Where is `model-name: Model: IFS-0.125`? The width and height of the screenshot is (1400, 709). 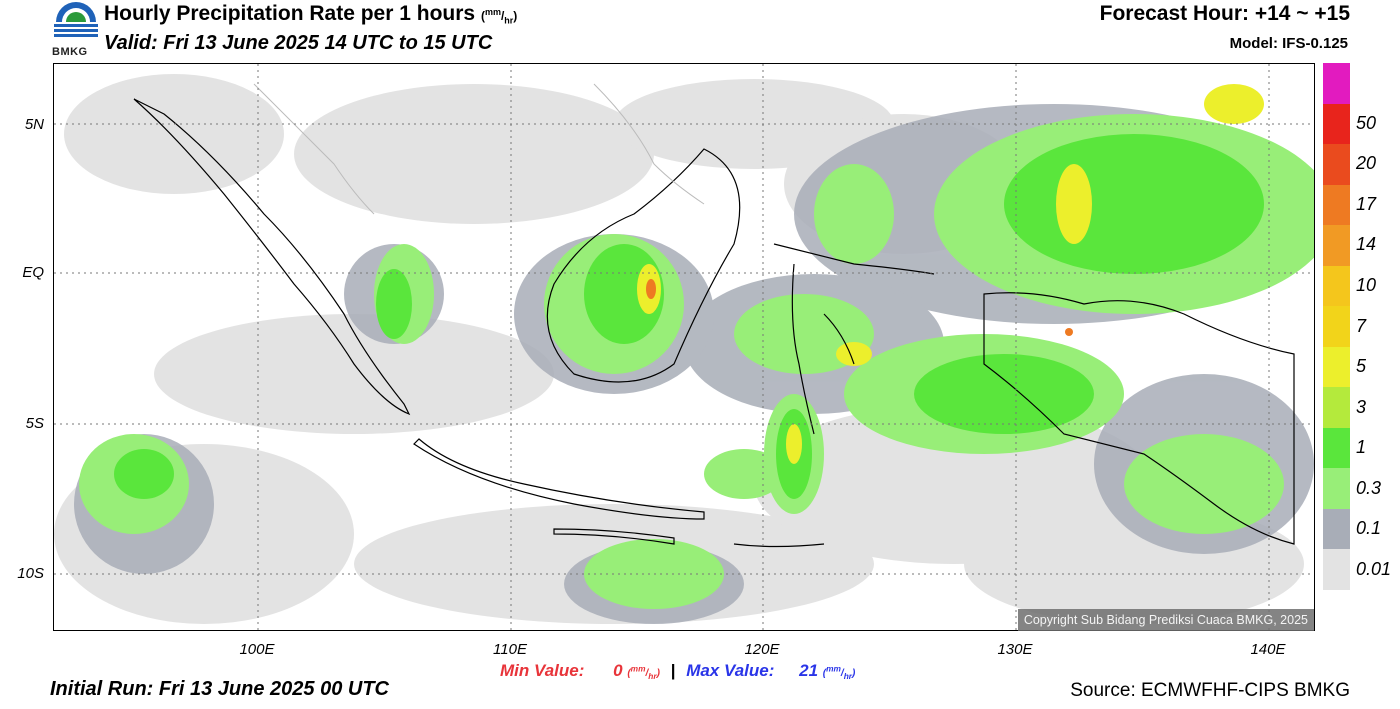 model-name: Model: IFS-0.125 is located at coordinates (1288, 43).